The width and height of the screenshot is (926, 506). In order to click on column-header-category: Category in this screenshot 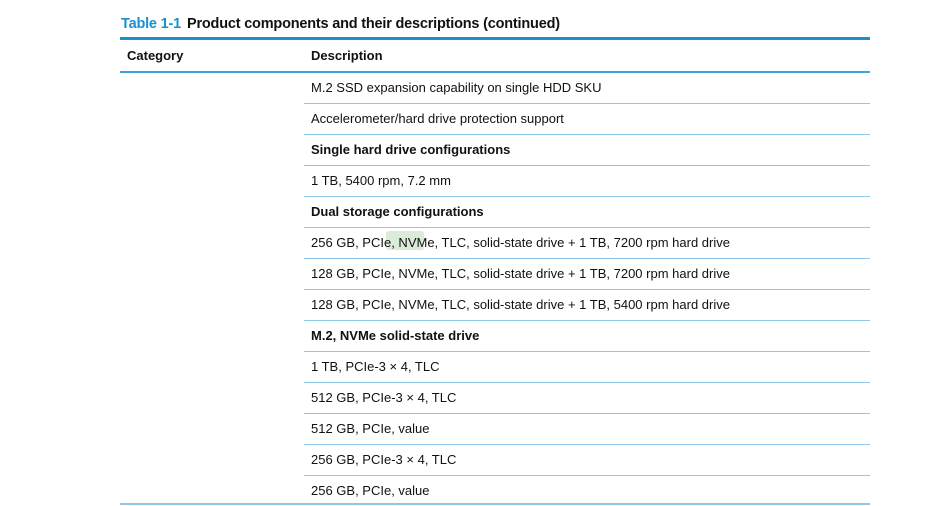, I will do `click(155, 55)`.